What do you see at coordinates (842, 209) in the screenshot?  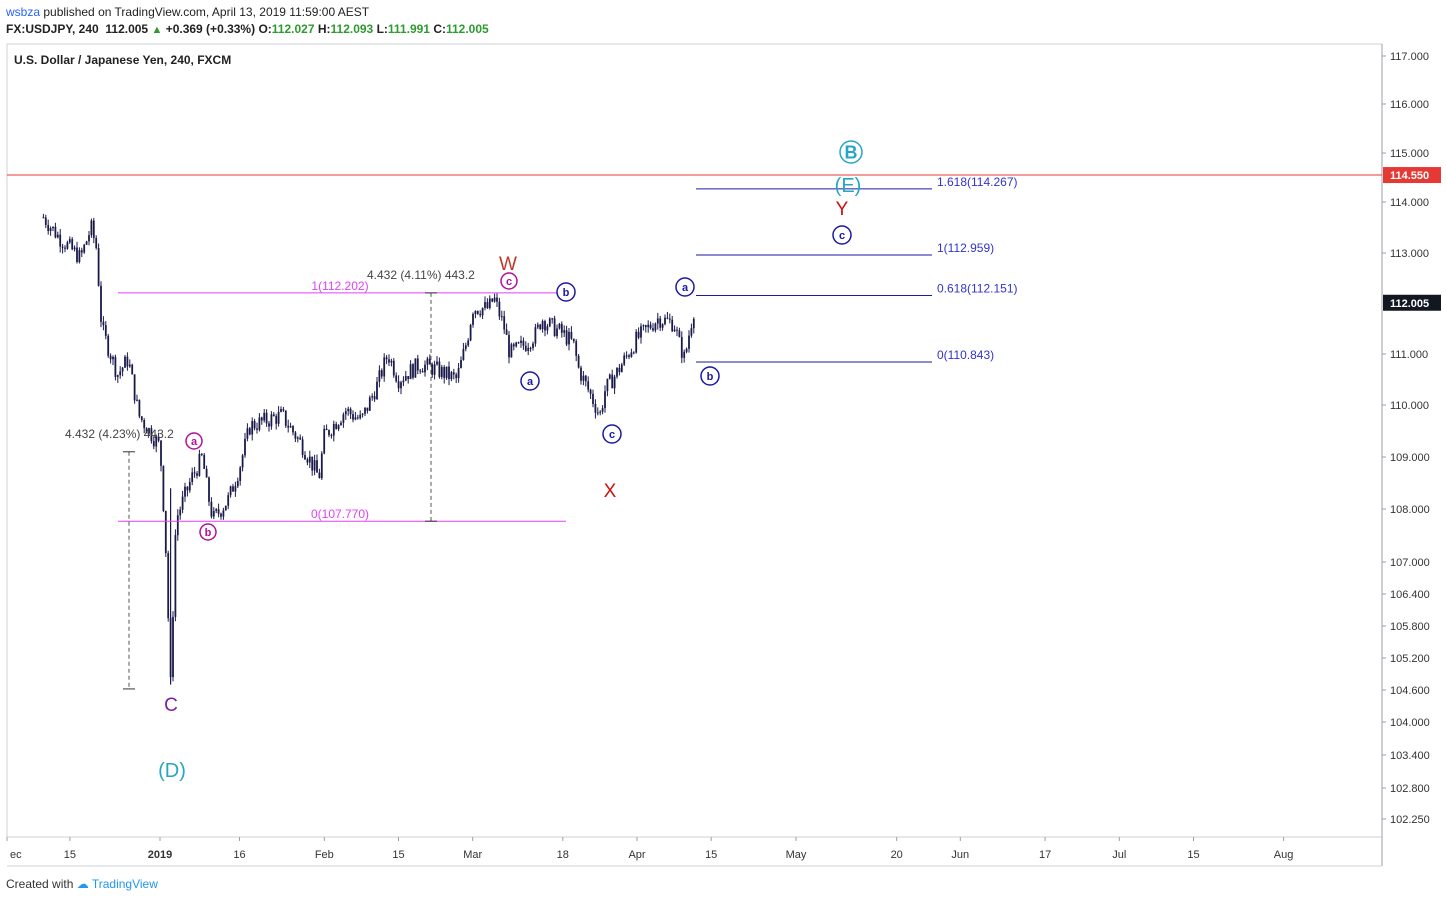 I see `wave-label-y: Y` at bounding box center [842, 209].